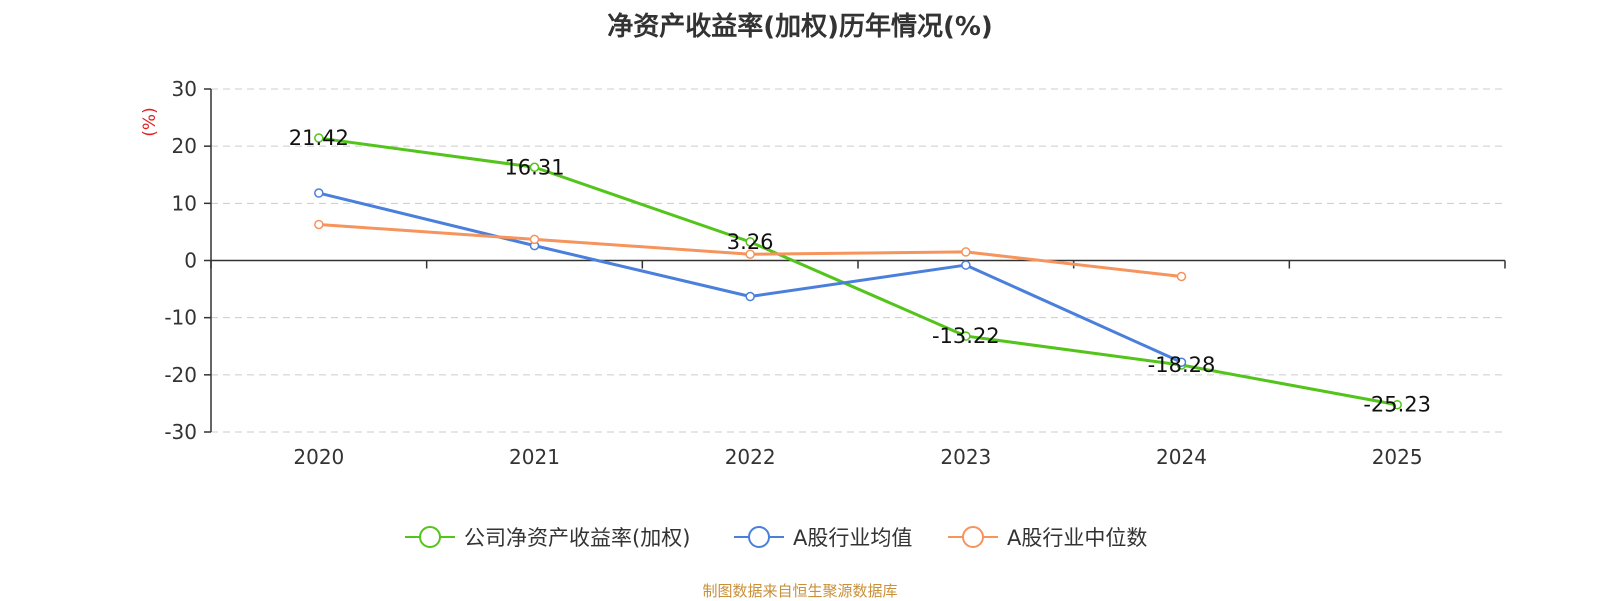 This screenshot has height=601, width=1600. I want to click on data-label: -25.23, so click(1397, 405).